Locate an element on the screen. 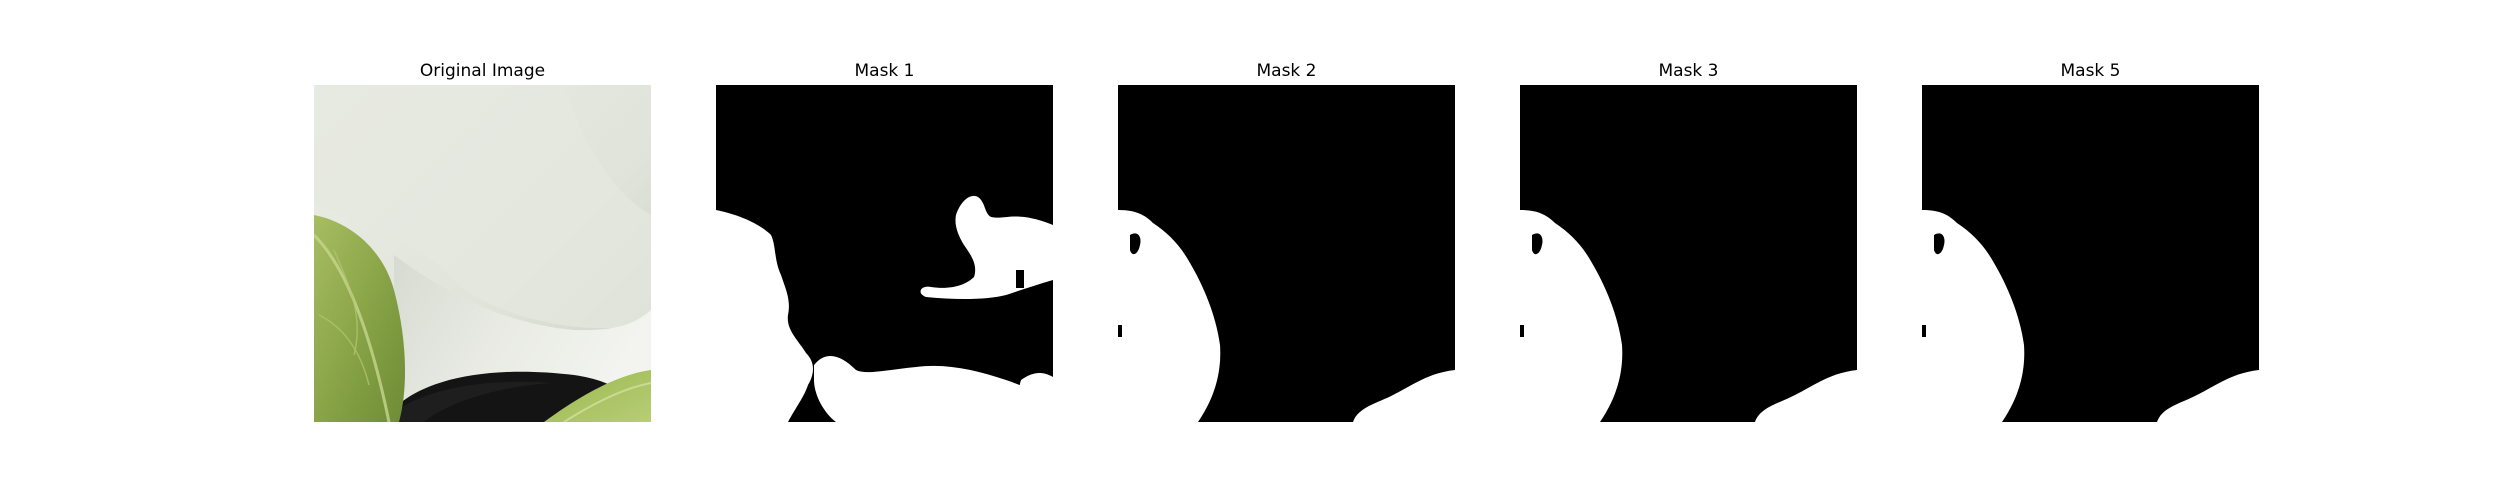 The image size is (2500, 500). panel-title: Mask 2 is located at coordinates (1286, 71).